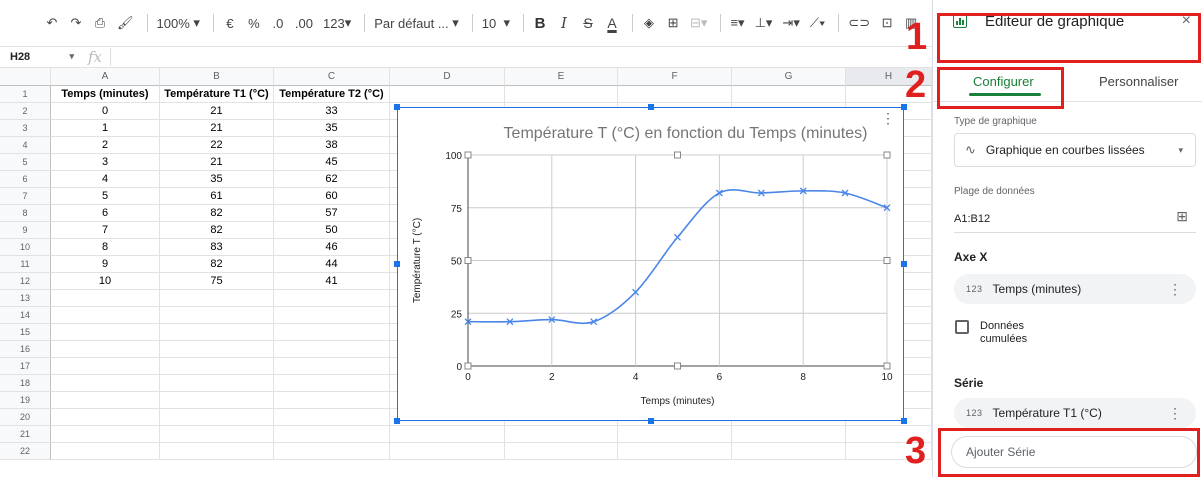 The image size is (1202, 477). What do you see at coordinates (25, 315) in the screenshot?
I see `row-header: 14` at bounding box center [25, 315].